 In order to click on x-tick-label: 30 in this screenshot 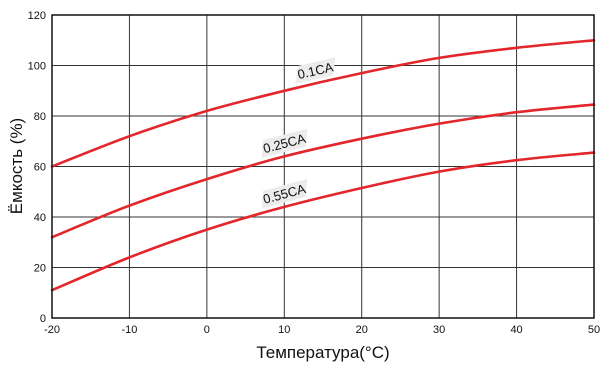, I will do `click(439, 330)`.